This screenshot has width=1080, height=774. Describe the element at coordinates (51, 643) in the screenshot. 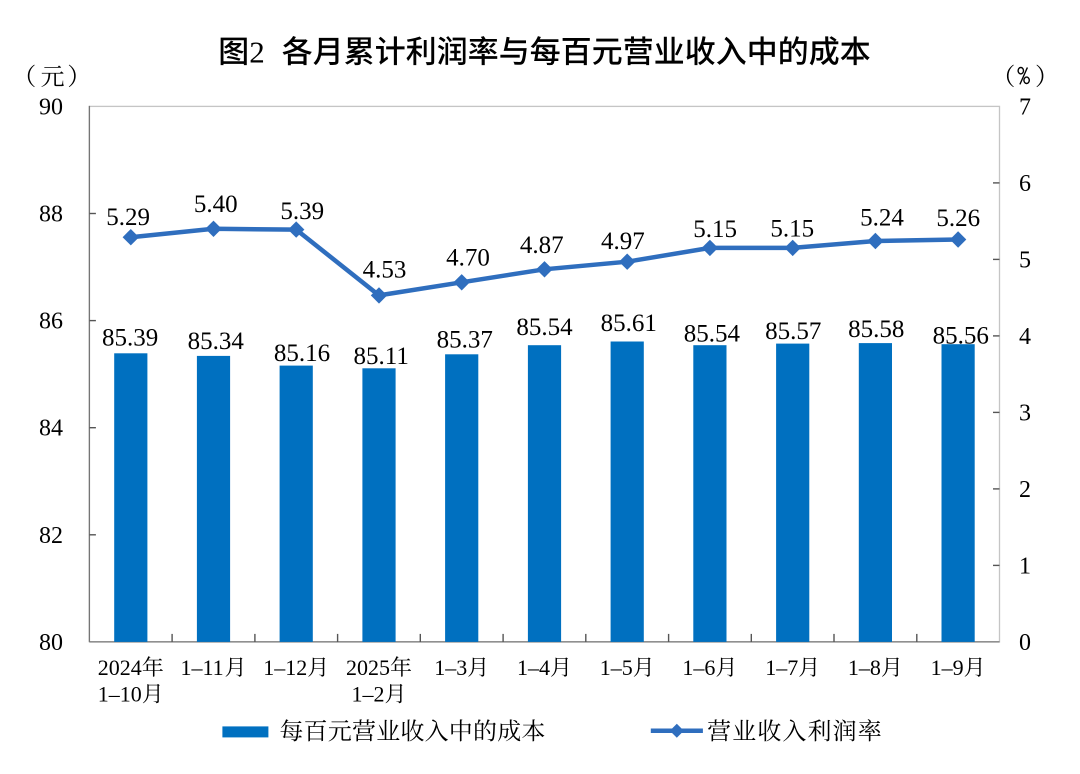

I see `svg-text: 80` at that location.